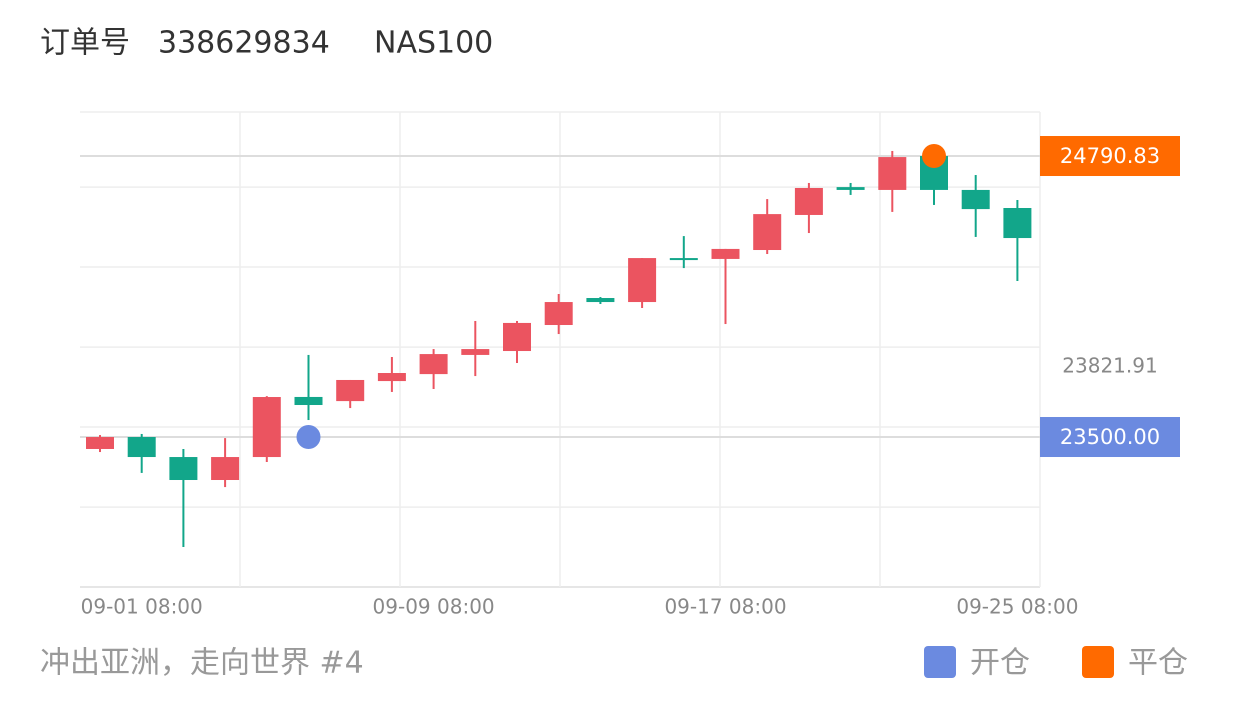  What do you see at coordinates (142, 607) in the screenshot?
I see `x-tick-label: 09-01 08:00` at bounding box center [142, 607].